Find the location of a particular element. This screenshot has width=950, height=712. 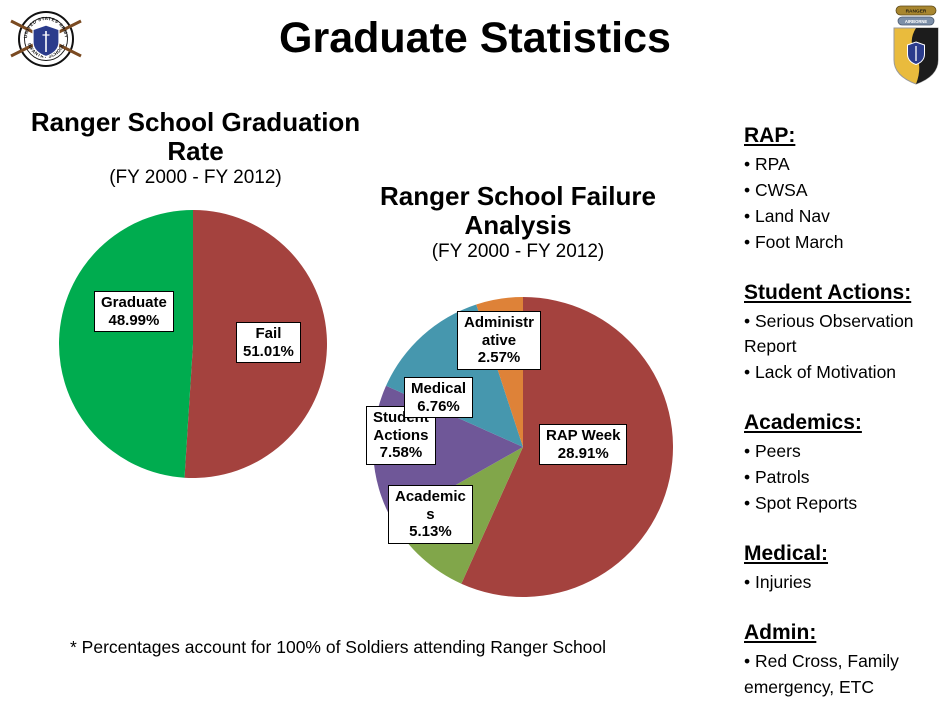

page-title: Graduate Statistics is located at coordinates (475, 38).